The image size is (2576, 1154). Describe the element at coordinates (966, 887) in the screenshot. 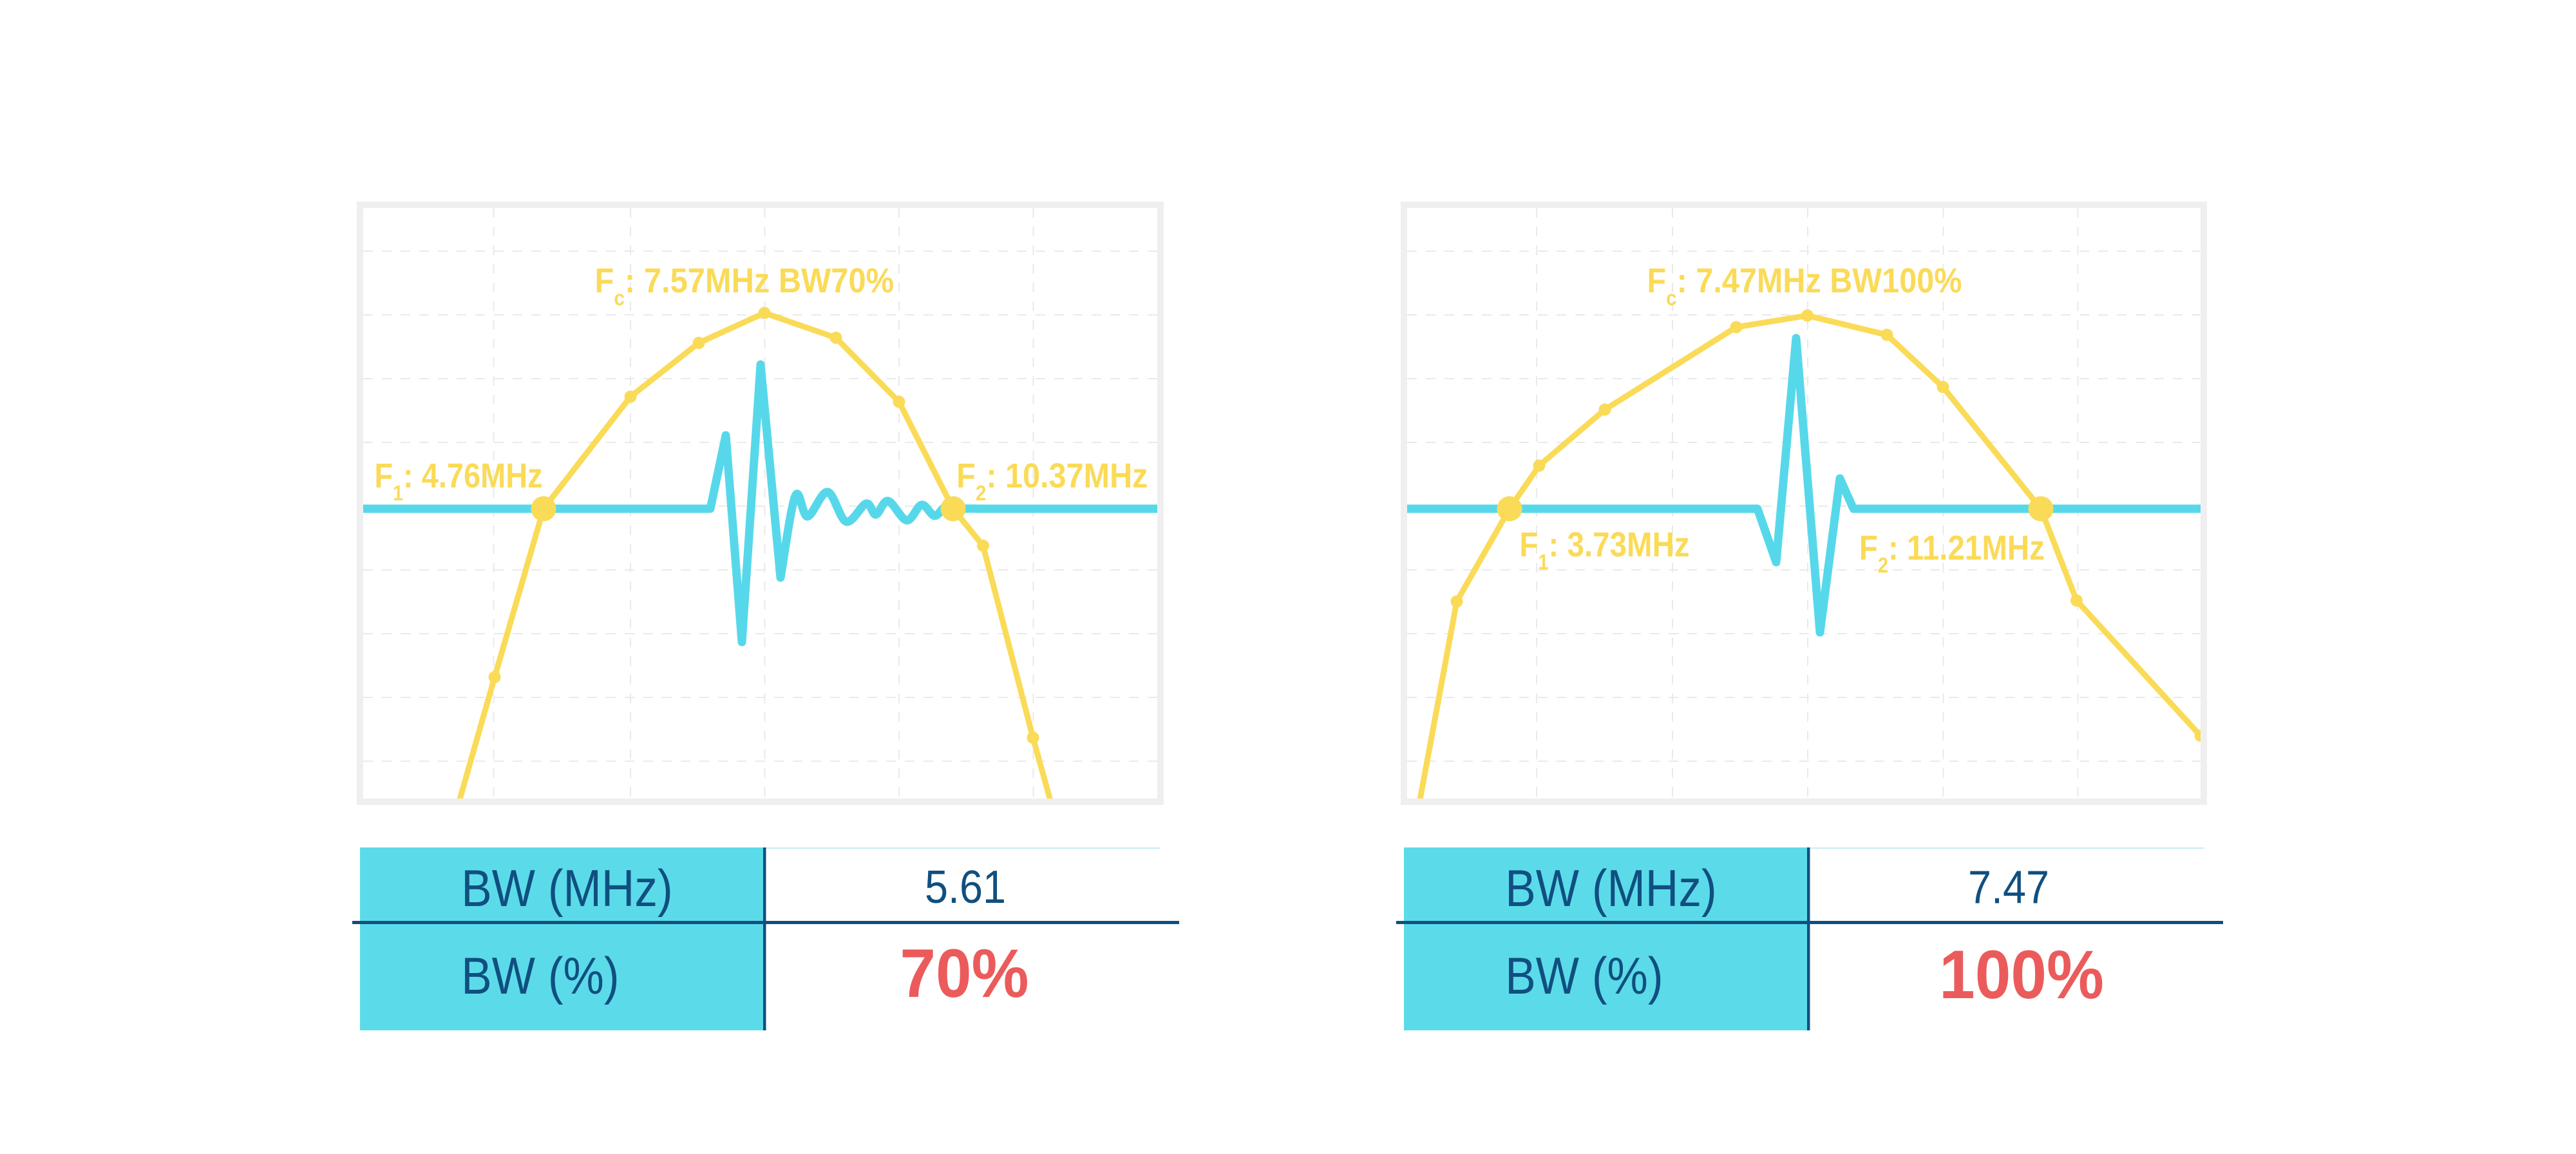

I see `svg-text: 5.61` at that location.